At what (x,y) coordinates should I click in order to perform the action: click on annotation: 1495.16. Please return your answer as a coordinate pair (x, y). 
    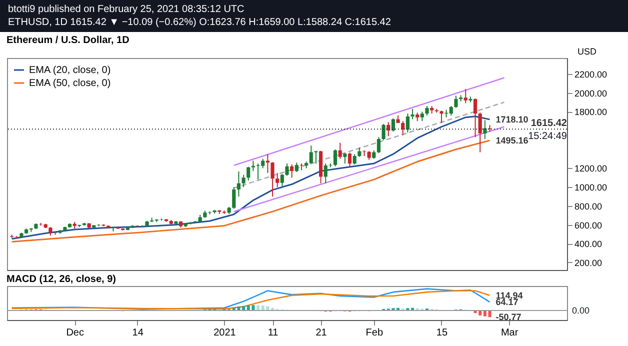
    Looking at the image, I should click on (512, 140).